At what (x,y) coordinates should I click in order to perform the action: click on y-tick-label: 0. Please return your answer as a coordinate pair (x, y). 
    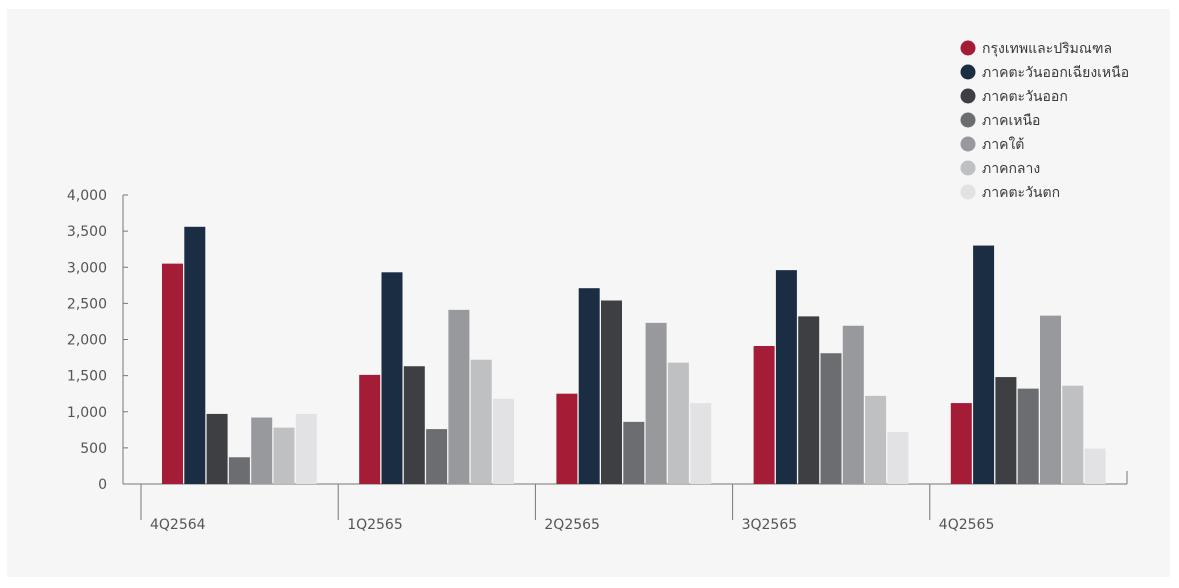
    Looking at the image, I should click on (102, 485).